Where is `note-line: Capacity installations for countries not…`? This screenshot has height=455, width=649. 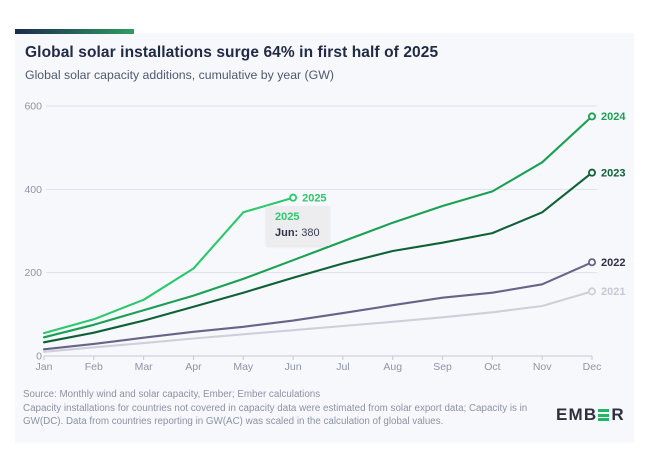
note-line: Capacity installations for countries not… is located at coordinates (275, 415).